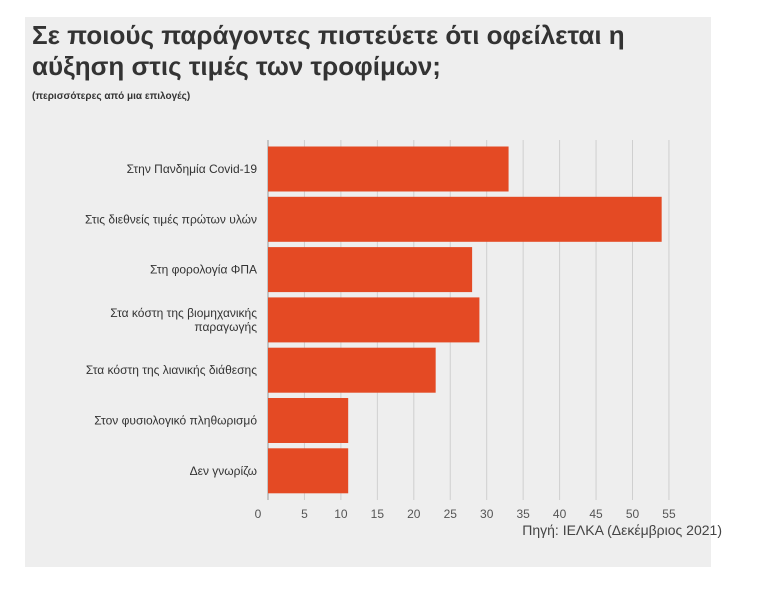 Image resolution: width=760 pixels, height=595 pixels. Describe the element at coordinates (304, 514) in the screenshot. I see `x-tick-label: 5` at that location.